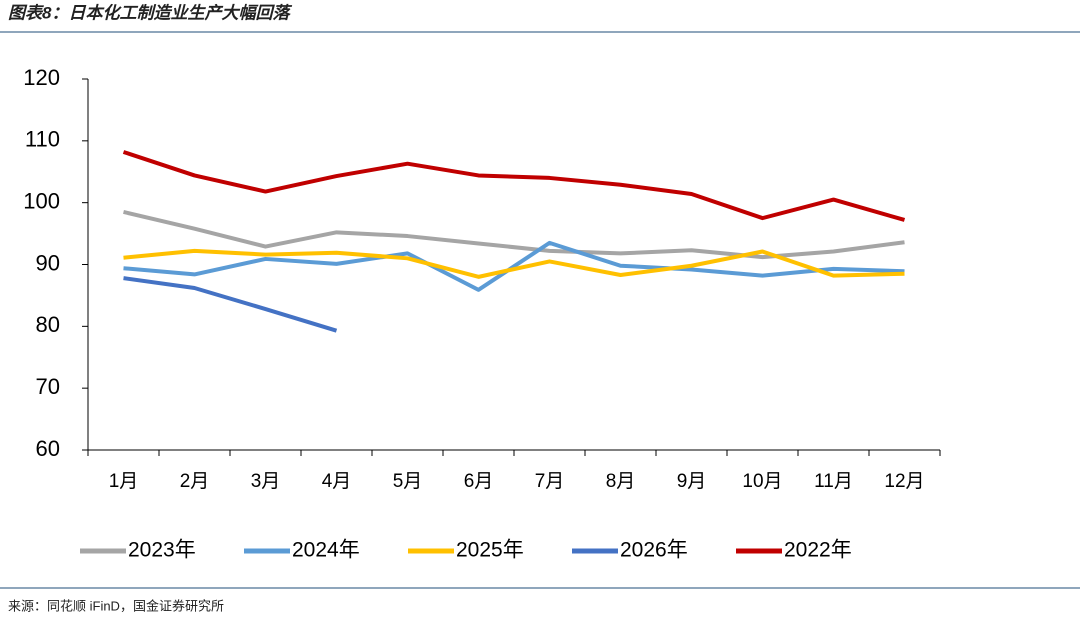  Describe the element at coordinates (550, 481) in the screenshot. I see `x-tick-label: 7月` at that location.